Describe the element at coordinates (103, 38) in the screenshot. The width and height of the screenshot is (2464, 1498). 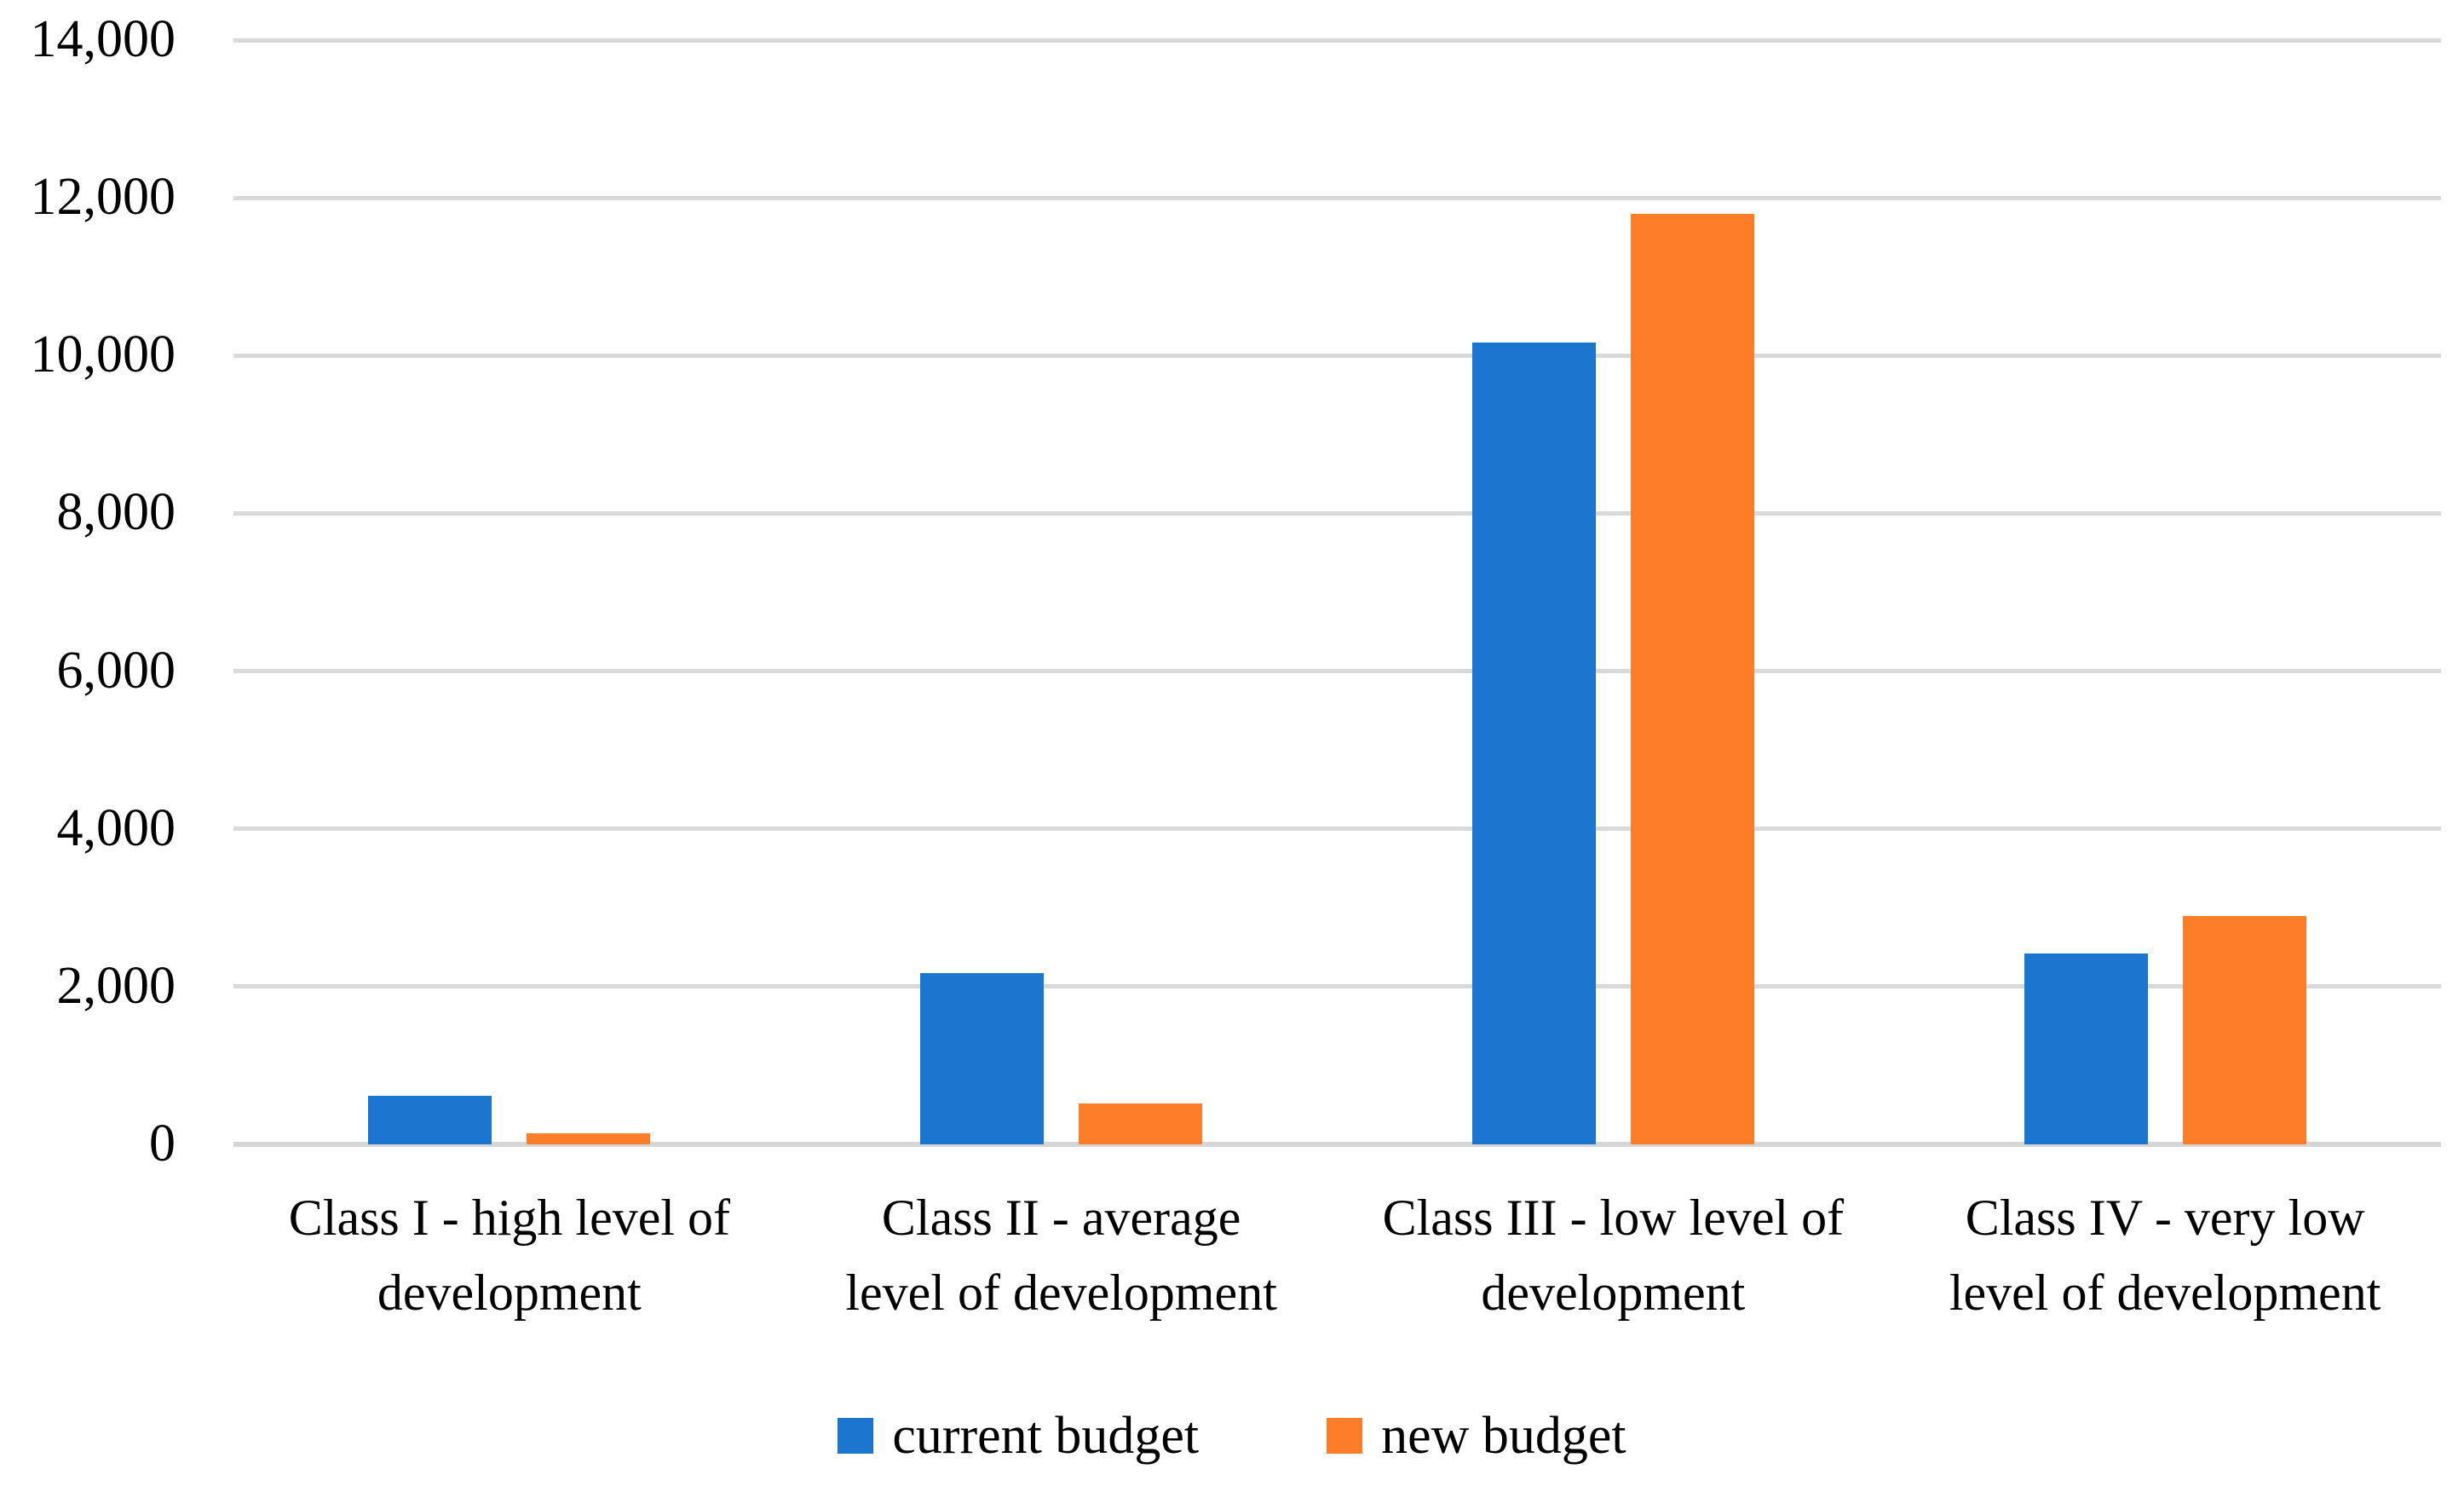
I see `y-tick-label-14-000: 14,000` at that location.